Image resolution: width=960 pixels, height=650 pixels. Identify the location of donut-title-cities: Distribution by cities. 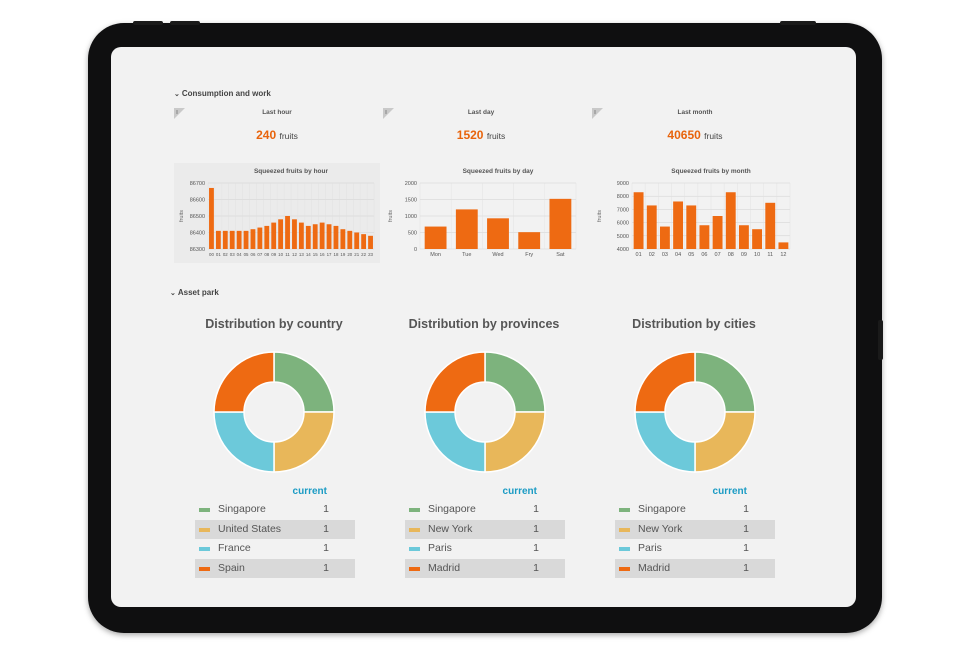
(694, 324).